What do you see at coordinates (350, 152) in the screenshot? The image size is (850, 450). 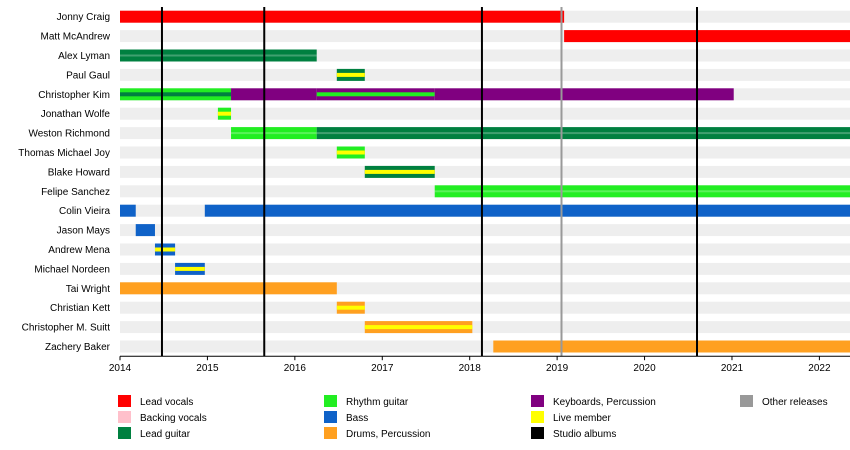 I see `bar-thomas-michael-joy-0-live` at bounding box center [350, 152].